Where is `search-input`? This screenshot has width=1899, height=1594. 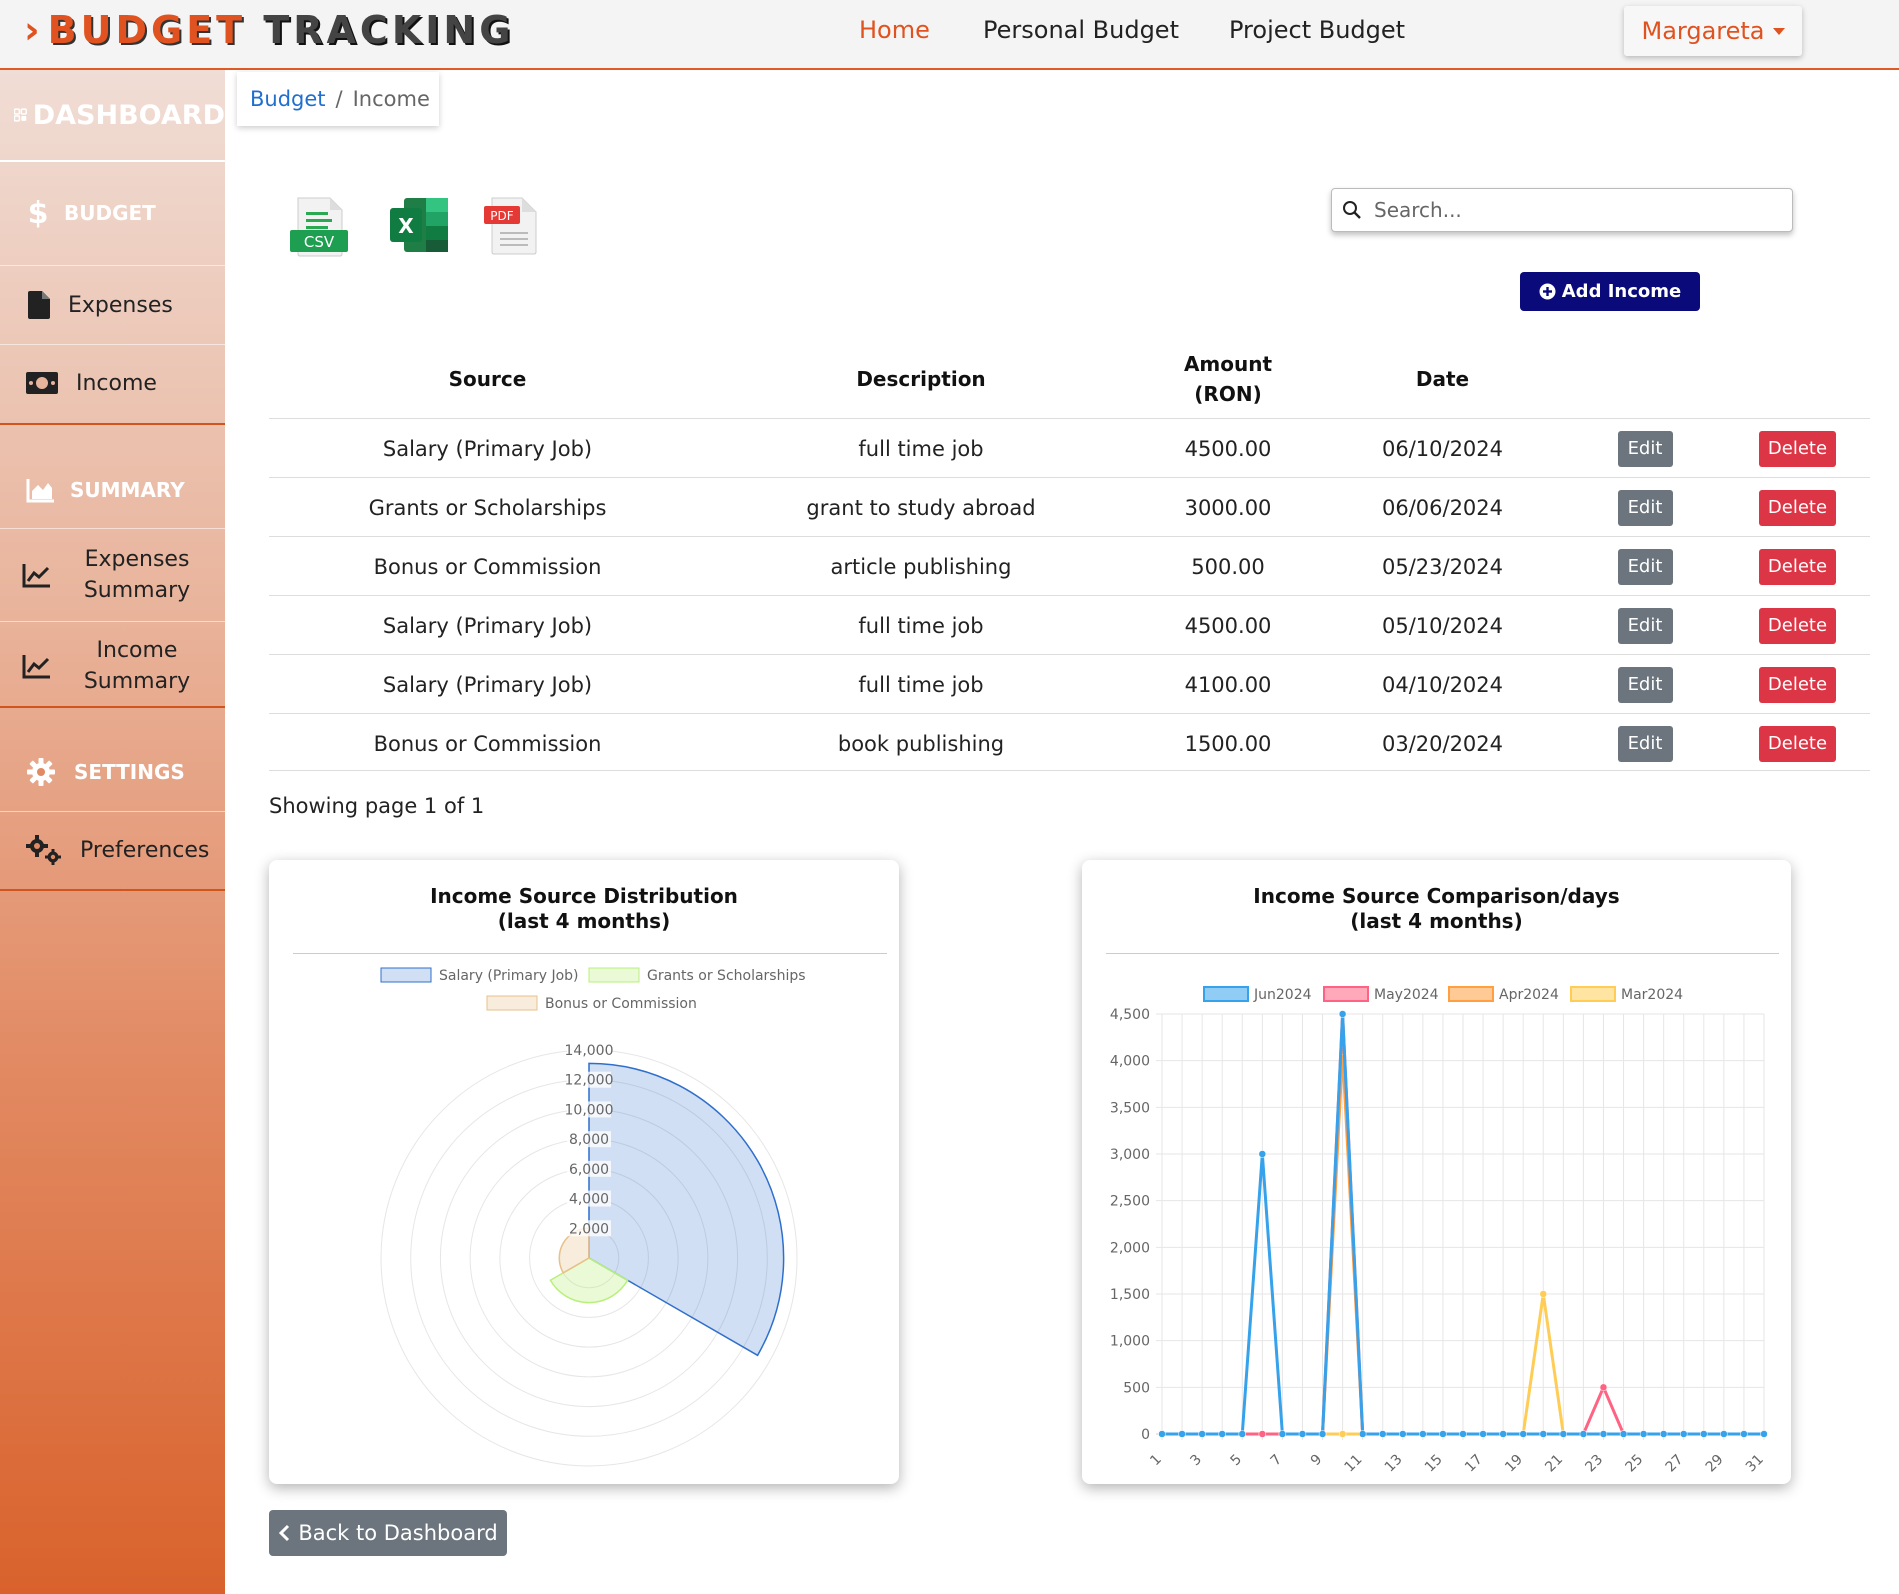
search-input is located at coordinates (1583, 210).